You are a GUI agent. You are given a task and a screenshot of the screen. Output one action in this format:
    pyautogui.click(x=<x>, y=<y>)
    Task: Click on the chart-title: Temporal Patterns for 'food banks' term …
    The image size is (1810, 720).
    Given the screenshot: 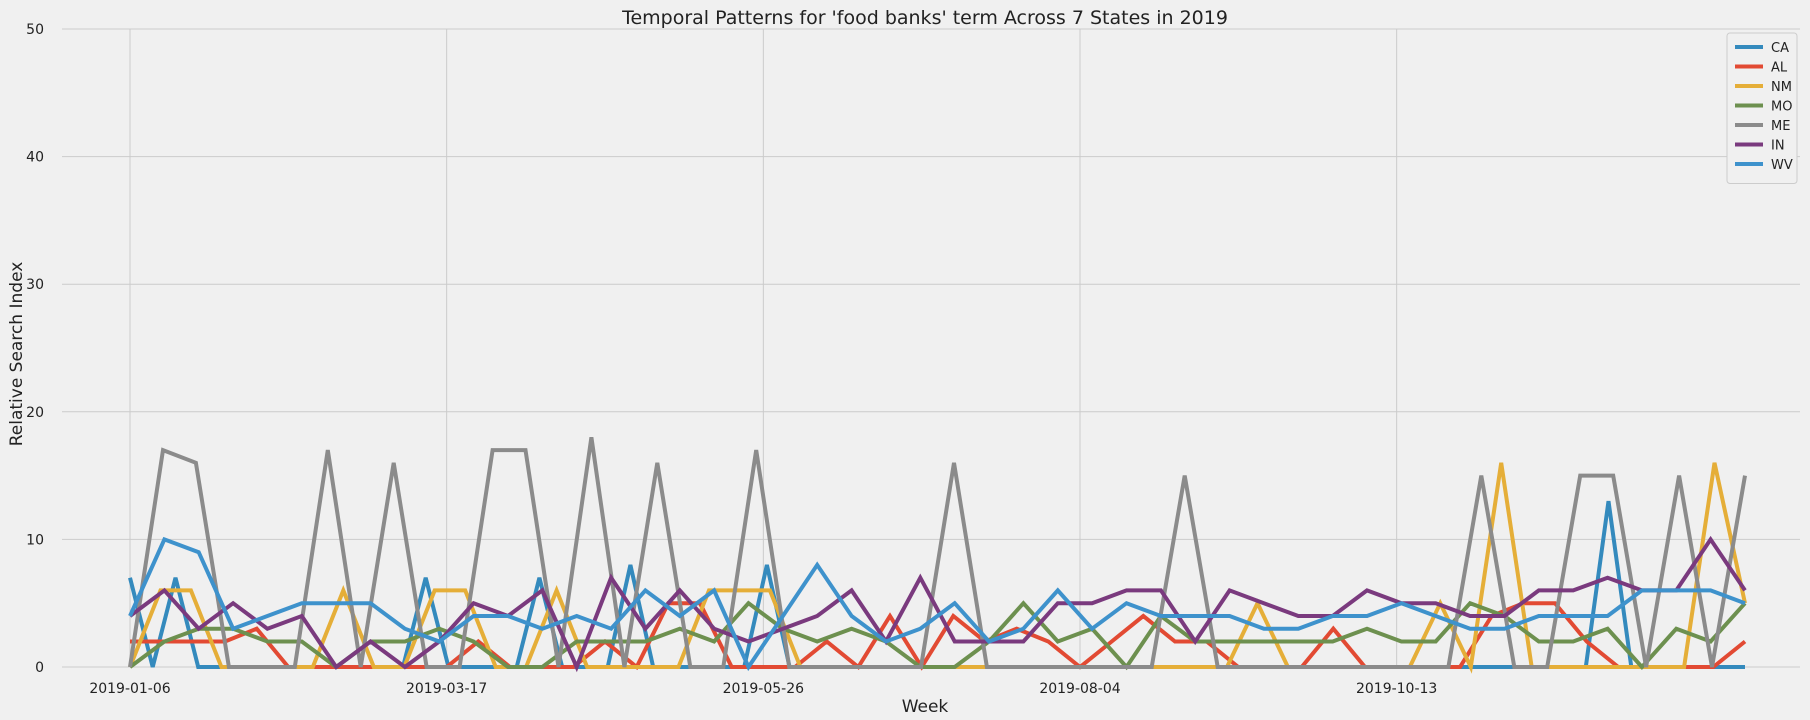 What is the action you would take?
    pyautogui.click(x=924, y=18)
    